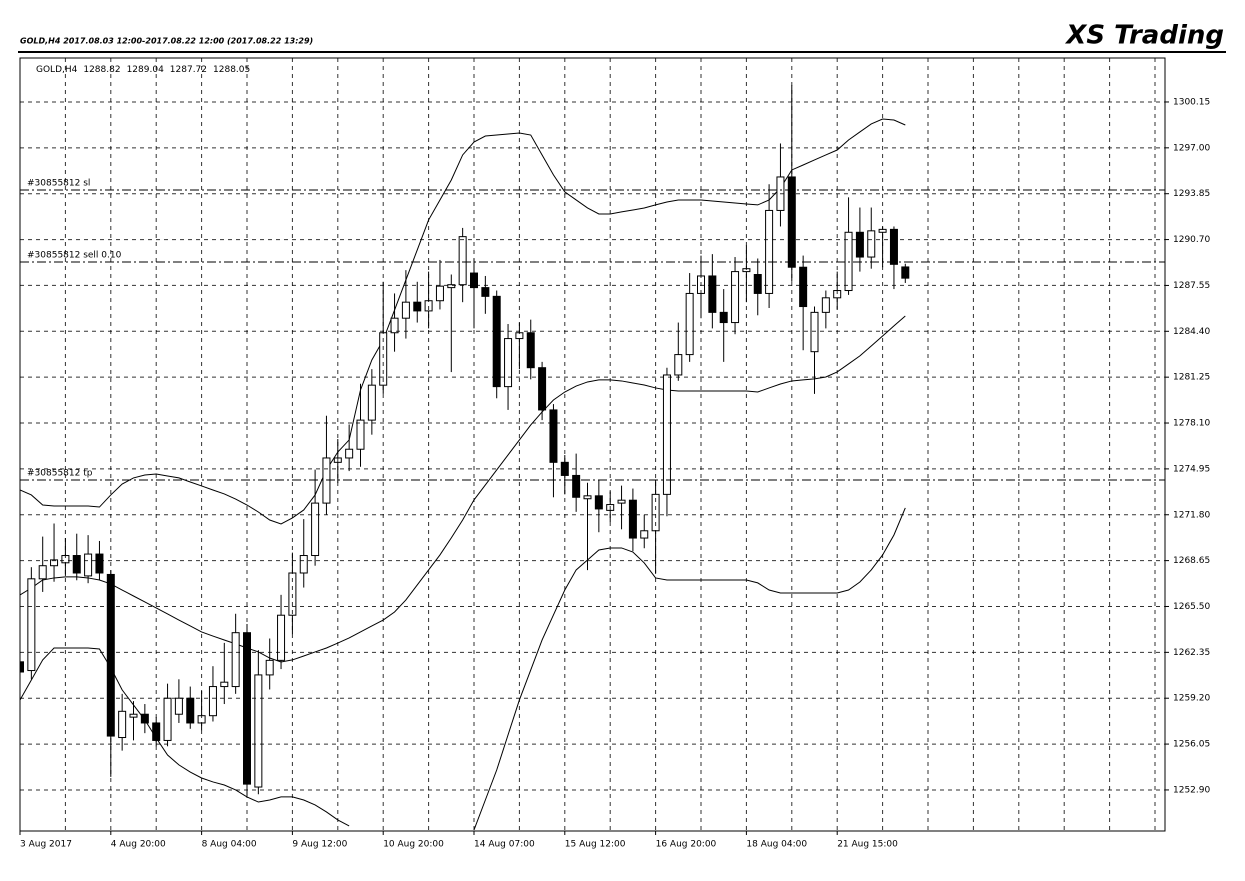  I want to click on y-tick-label: 1265.50, so click(1191, 607).